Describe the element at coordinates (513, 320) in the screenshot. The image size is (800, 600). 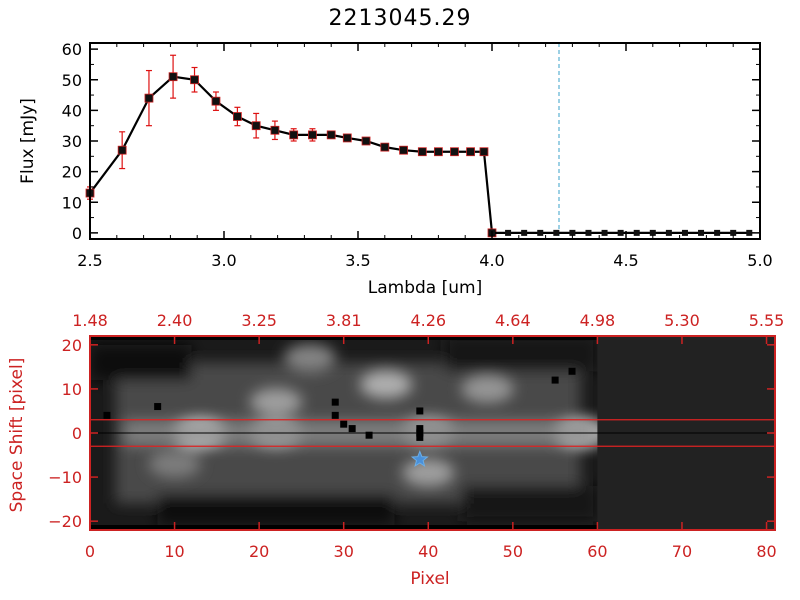
I see `top-wavelength-label: 4.64` at that location.